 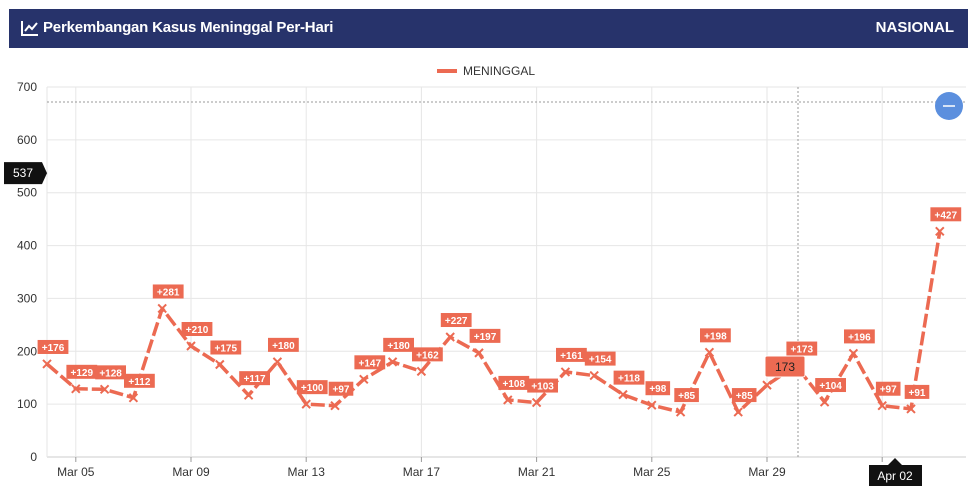 What do you see at coordinates (312, 387) in the screenshot?
I see `data-label: +100` at bounding box center [312, 387].